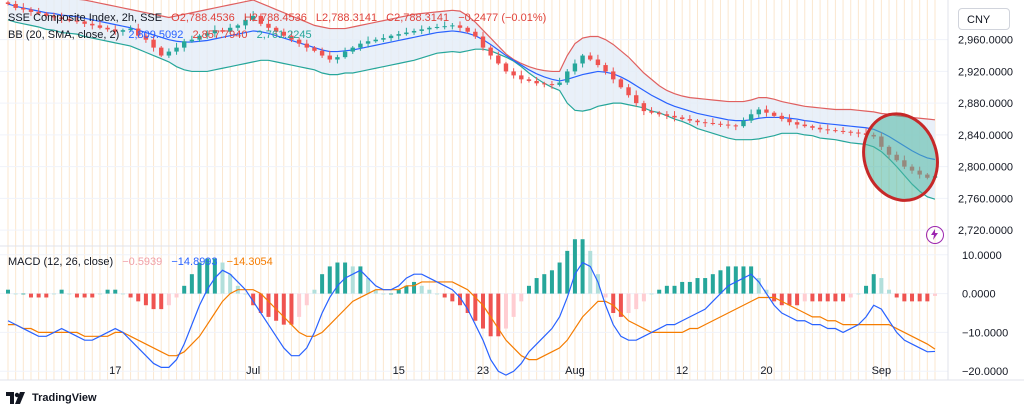  I want to click on bb-upper-value: 2,857.7940, so click(220, 35).